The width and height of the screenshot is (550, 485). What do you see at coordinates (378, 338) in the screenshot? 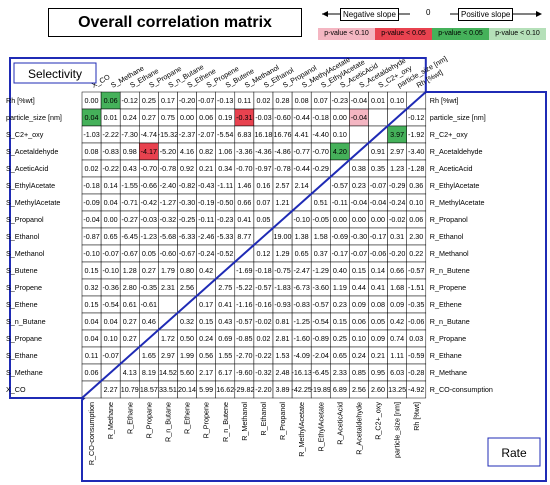
I see `cell-value: 0.09` at bounding box center [378, 338].